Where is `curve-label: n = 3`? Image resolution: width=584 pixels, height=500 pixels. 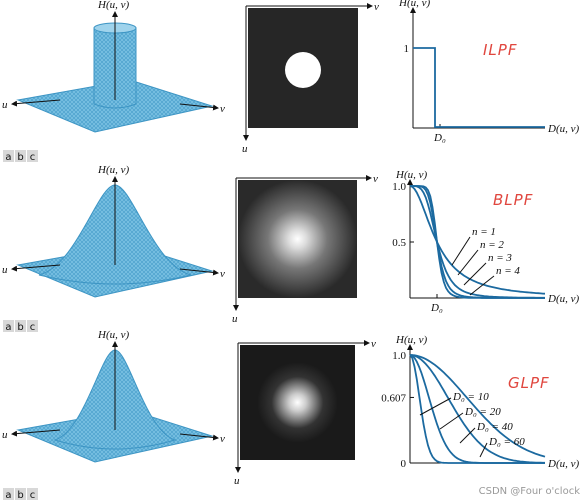 curve-label: n = 3 is located at coordinates (500, 258).